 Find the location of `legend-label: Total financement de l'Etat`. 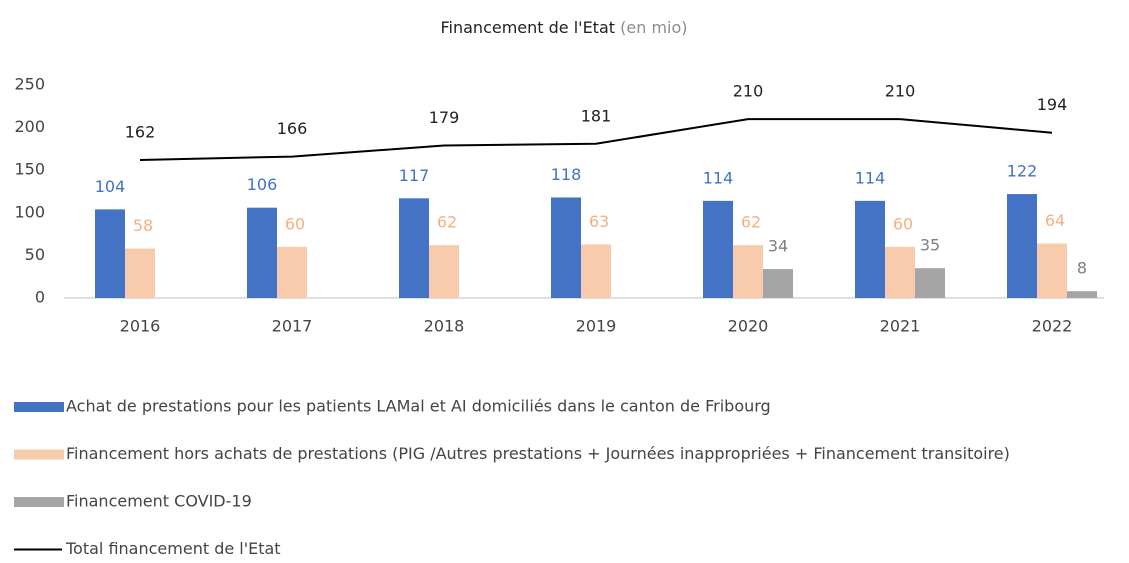

legend-label: Total financement de l'Etat is located at coordinates (173, 548).